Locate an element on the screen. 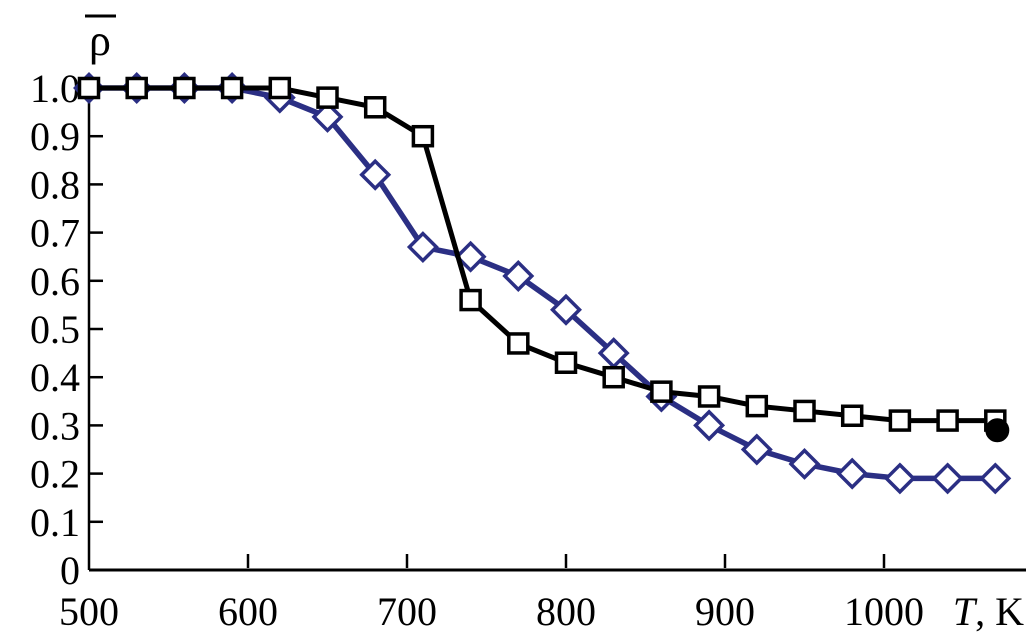  x-axis-label-symbol: T is located at coordinates (965, 611).